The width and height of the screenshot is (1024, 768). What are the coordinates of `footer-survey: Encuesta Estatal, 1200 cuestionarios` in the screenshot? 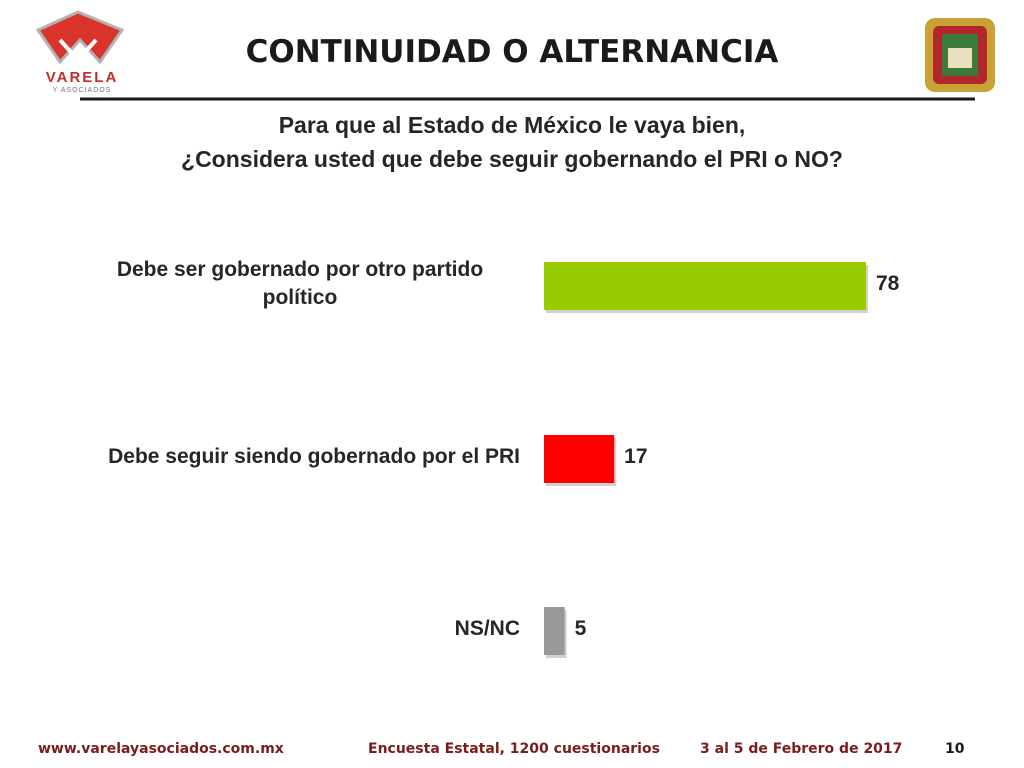 It's located at (514, 749).